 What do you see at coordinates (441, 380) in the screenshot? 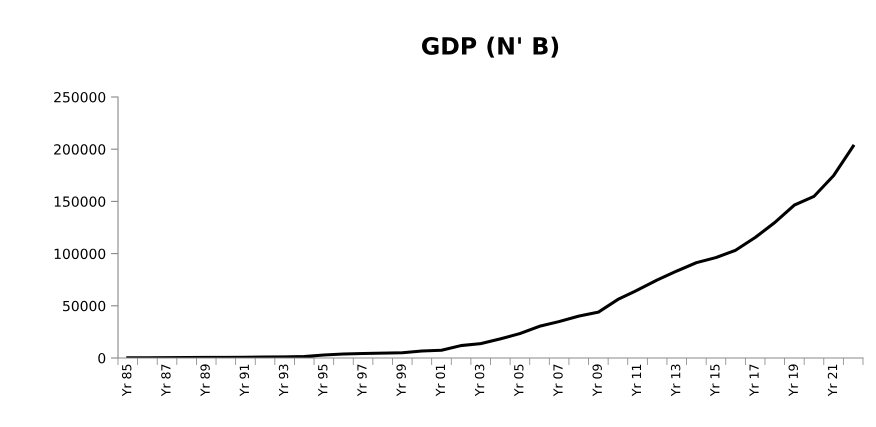
I see `x-tick-label: Yr 01` at bounding box center [441, 380].